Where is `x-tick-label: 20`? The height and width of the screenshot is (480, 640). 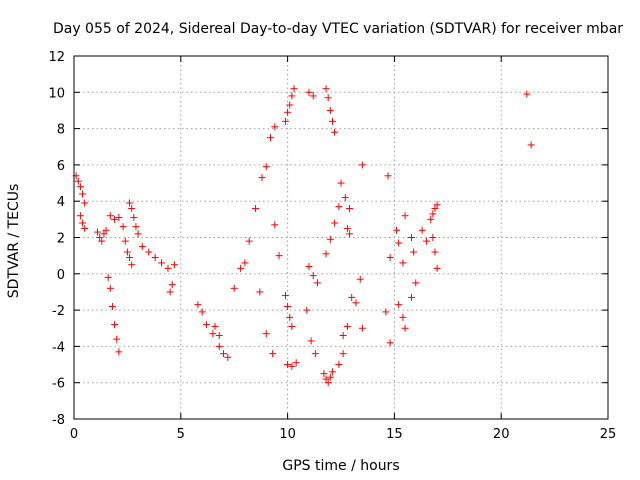
x-tick-label: 20 is located at coordinates (501, 434).